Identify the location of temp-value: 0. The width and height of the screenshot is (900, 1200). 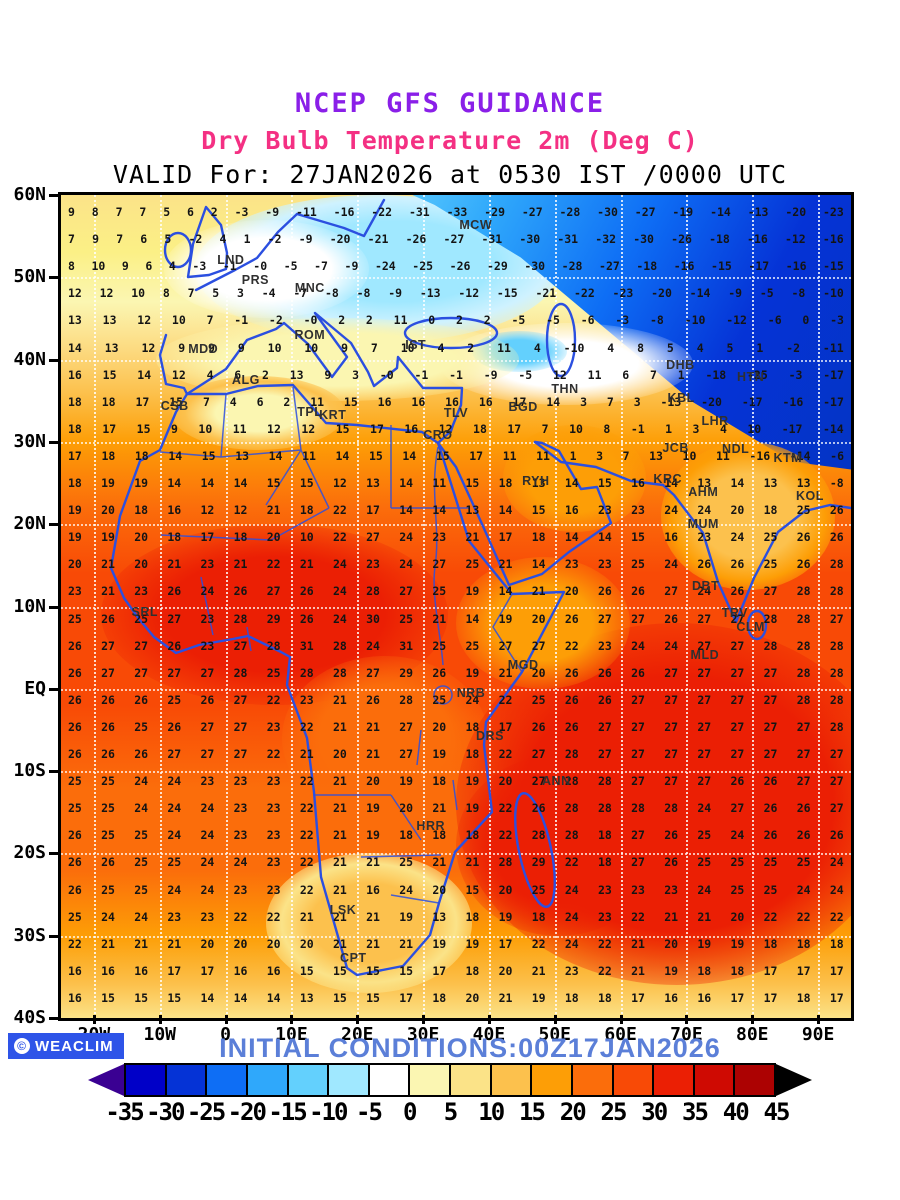
(806, 320).